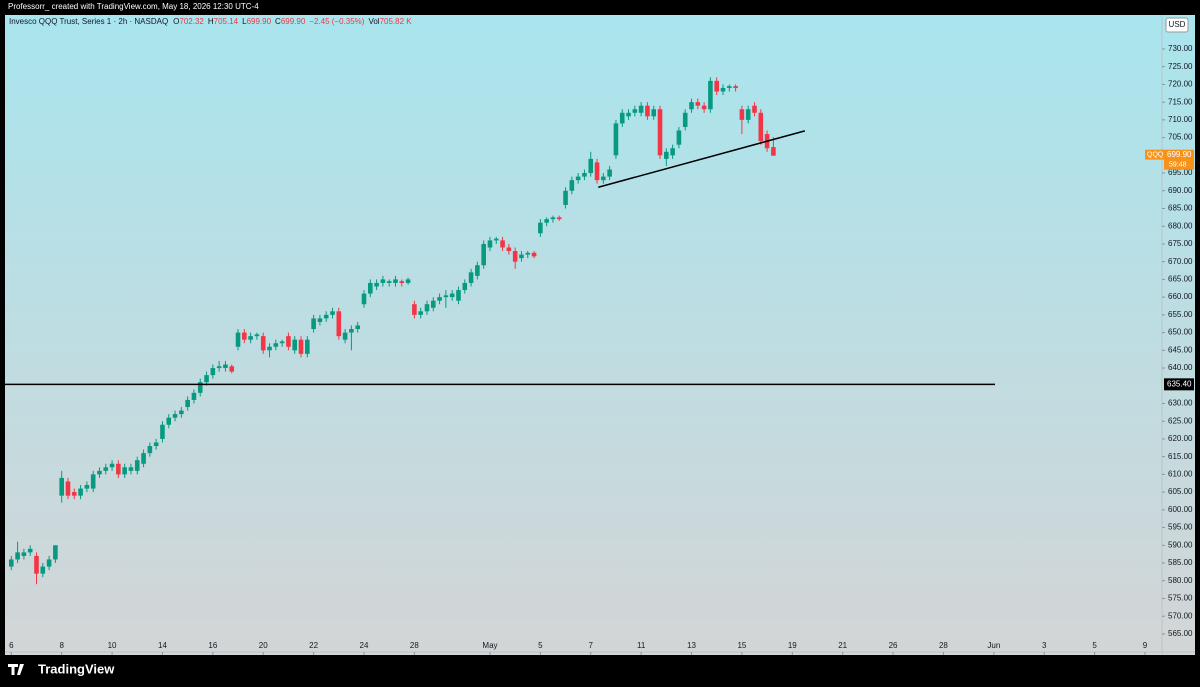 The height and width of the screenshot is (687, 1200). I want to click on y-tick-label: 625.00, so click(1180, 420).